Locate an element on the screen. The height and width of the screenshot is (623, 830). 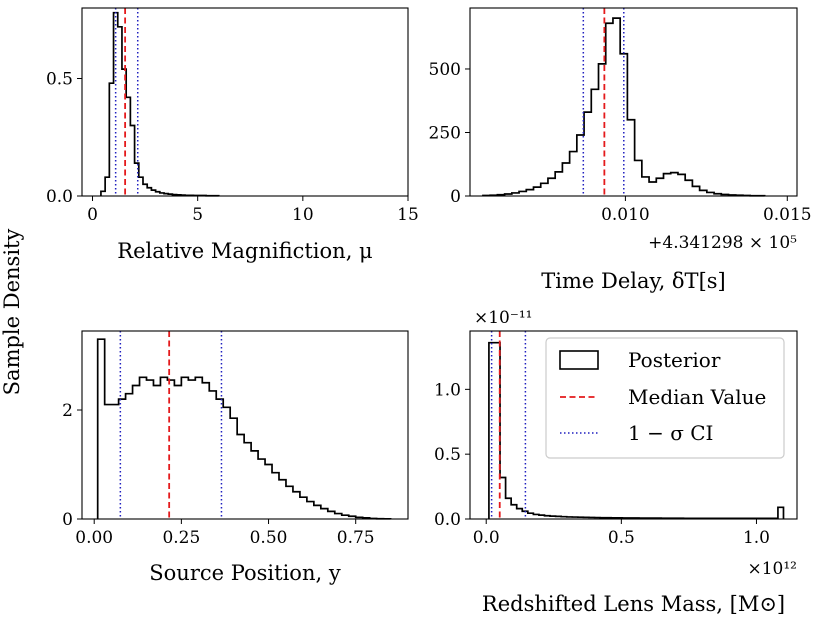
pos-xtick-label-0: 0.00 is located at coordinates (94, 538).